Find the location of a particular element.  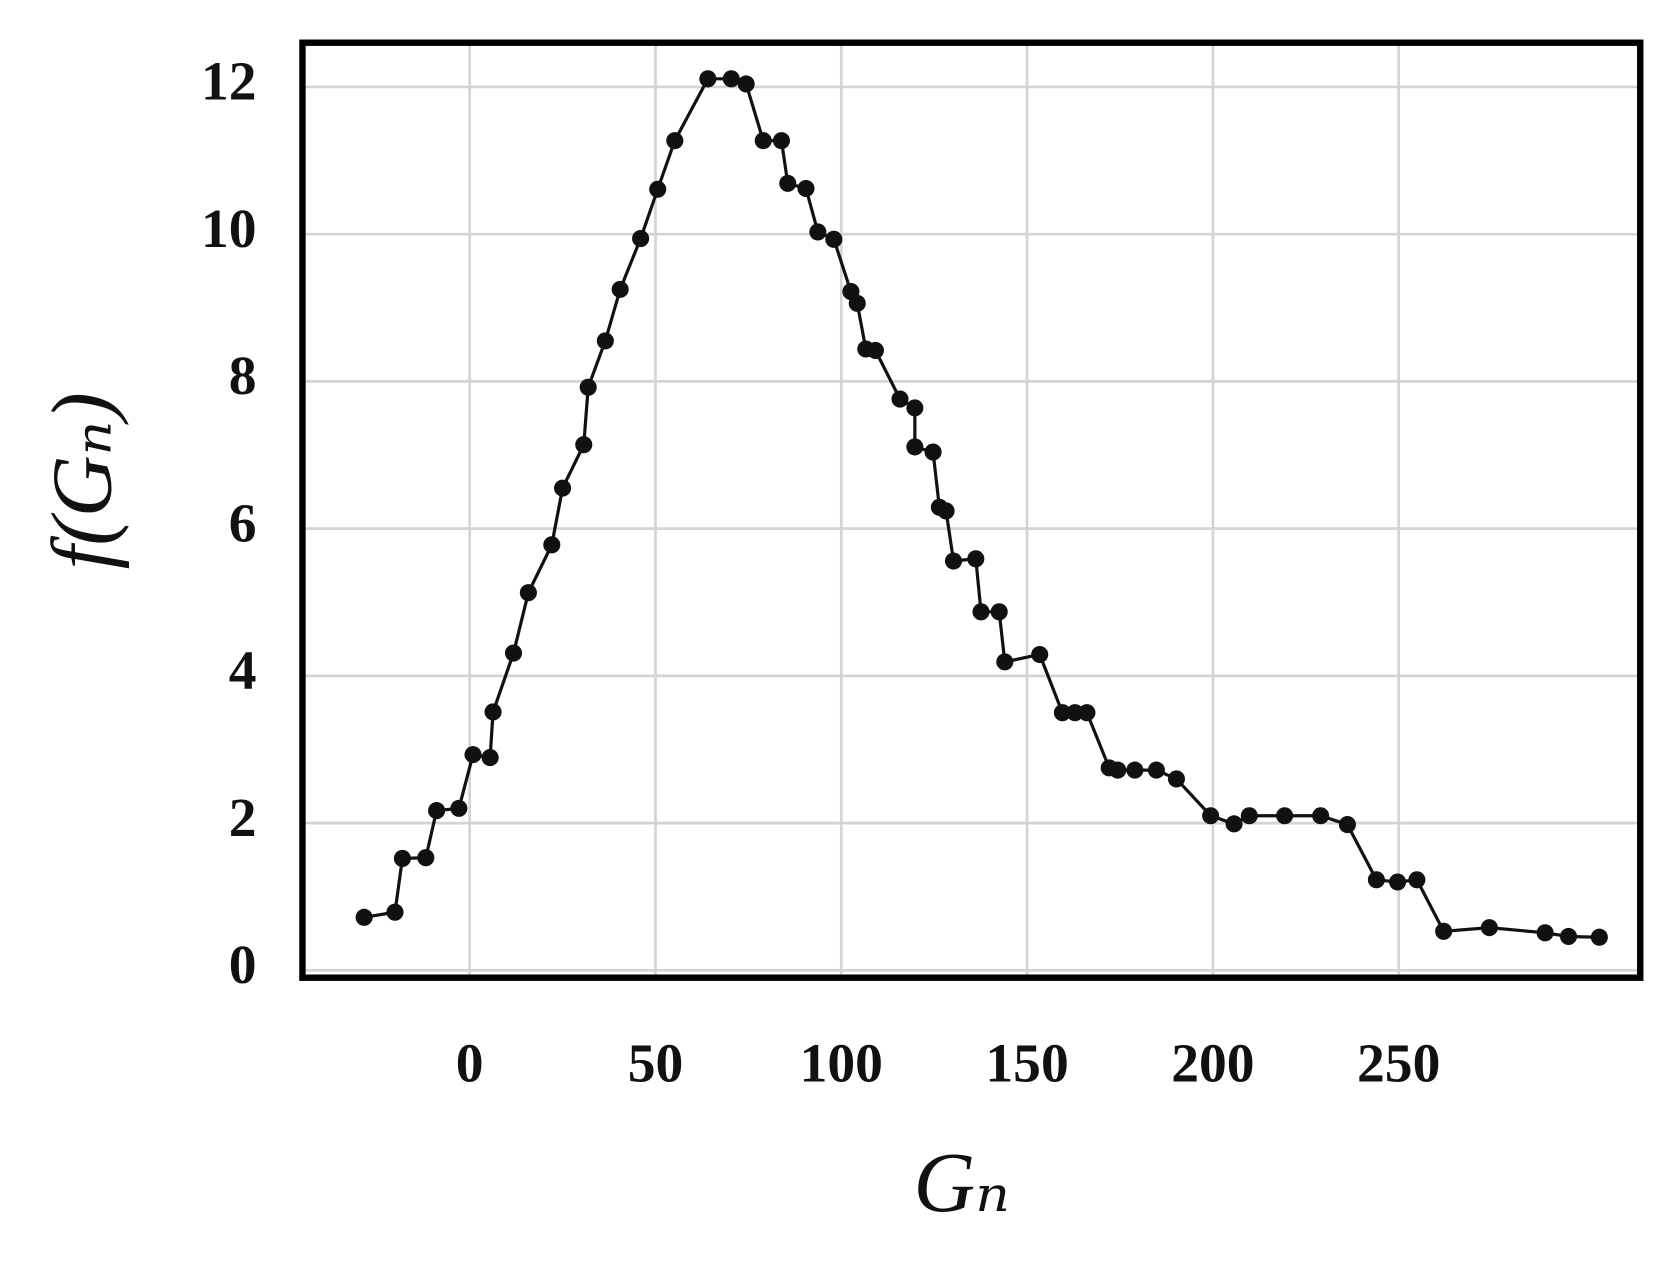

x-tick-label: 100 is located at coordinates (841, 1063).